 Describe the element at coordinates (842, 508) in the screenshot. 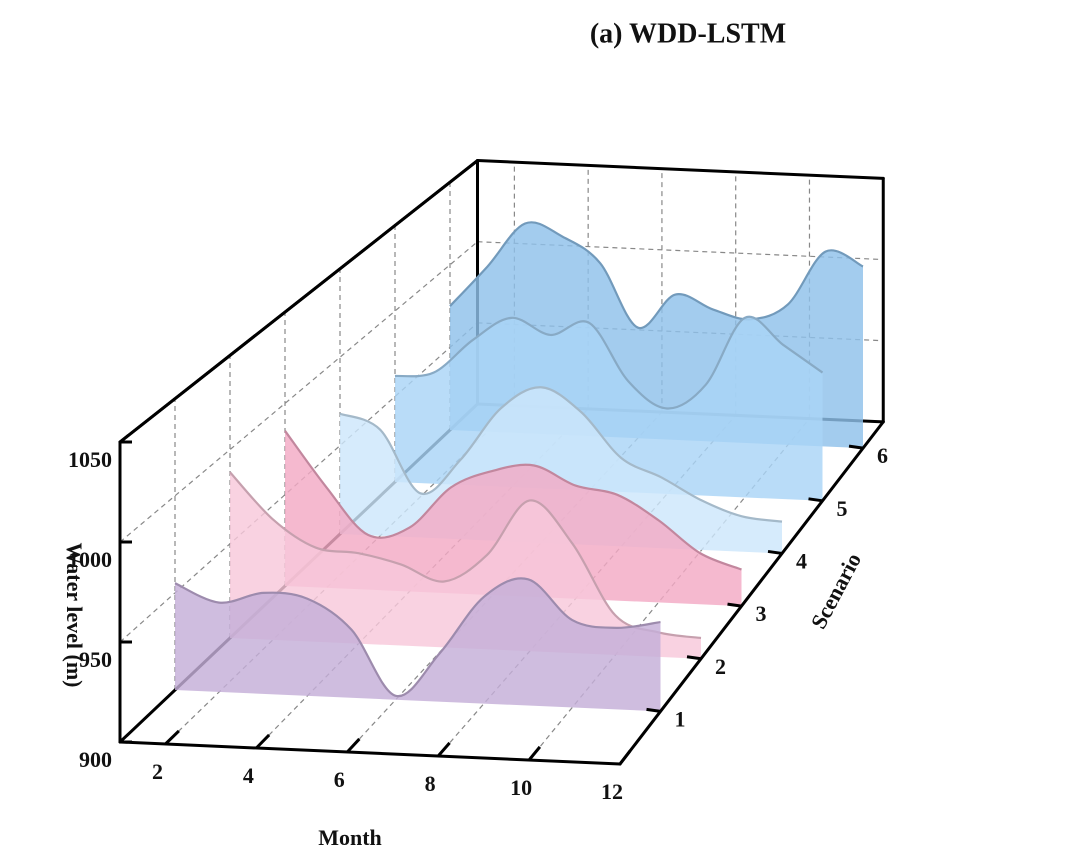

I see `depth-tick-label: 5` at that location.